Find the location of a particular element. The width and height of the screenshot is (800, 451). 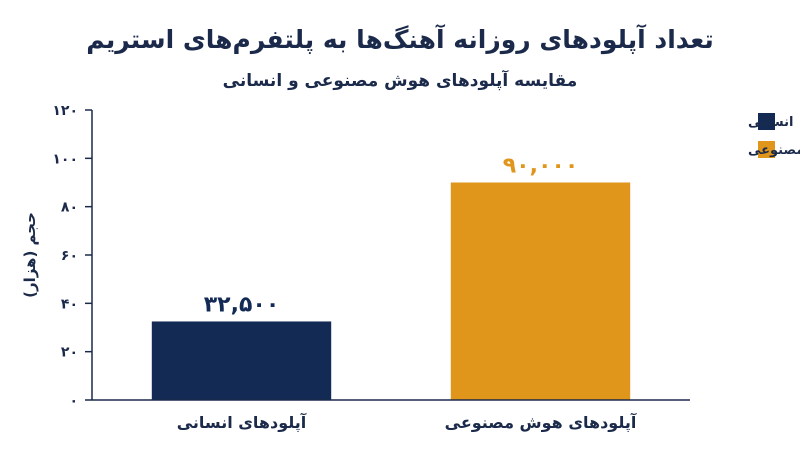

legend: انسانی هوش مصنوعی is located at coordinates (774, 135).